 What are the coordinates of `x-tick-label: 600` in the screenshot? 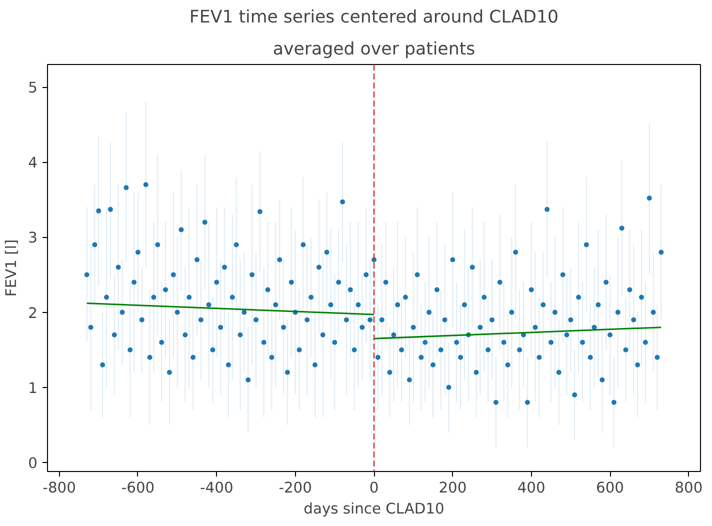 It's located at (610, 488).